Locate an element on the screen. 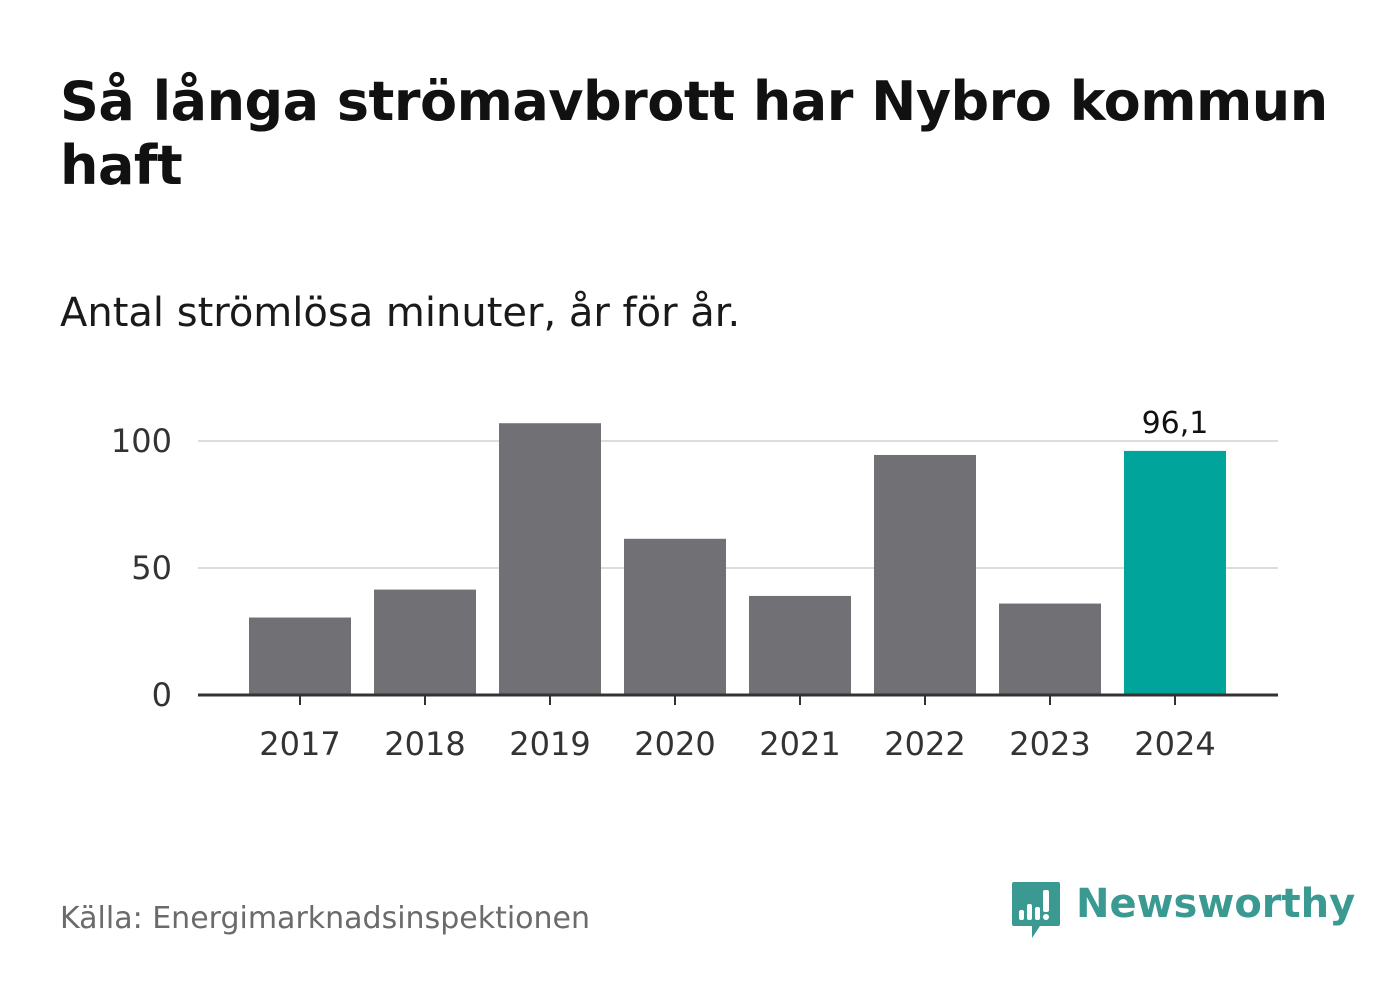 This screenshot has height=999, width=1382. x-tick-label: 2019 is located at coordinates (549, 744).